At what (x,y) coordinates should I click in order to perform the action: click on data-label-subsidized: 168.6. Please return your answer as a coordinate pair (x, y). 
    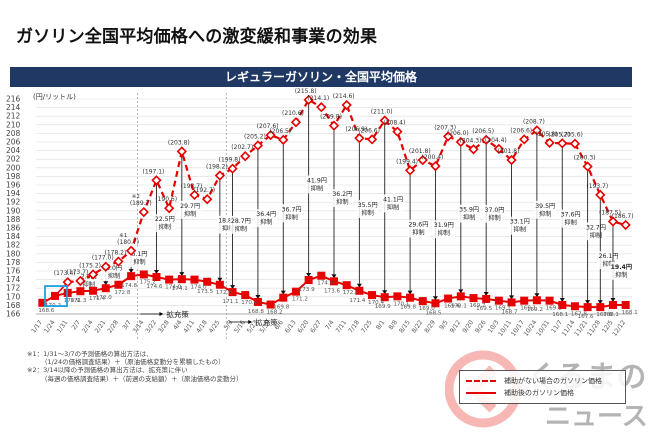
    Looking at the image, I should click on (46, 311).